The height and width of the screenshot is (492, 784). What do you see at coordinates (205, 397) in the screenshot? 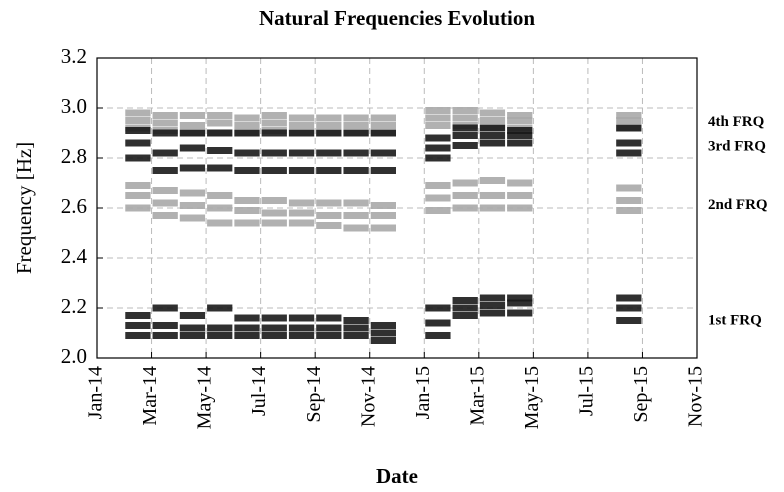
I see `x-tick-label: May-14` at bounding box center [205, 397].